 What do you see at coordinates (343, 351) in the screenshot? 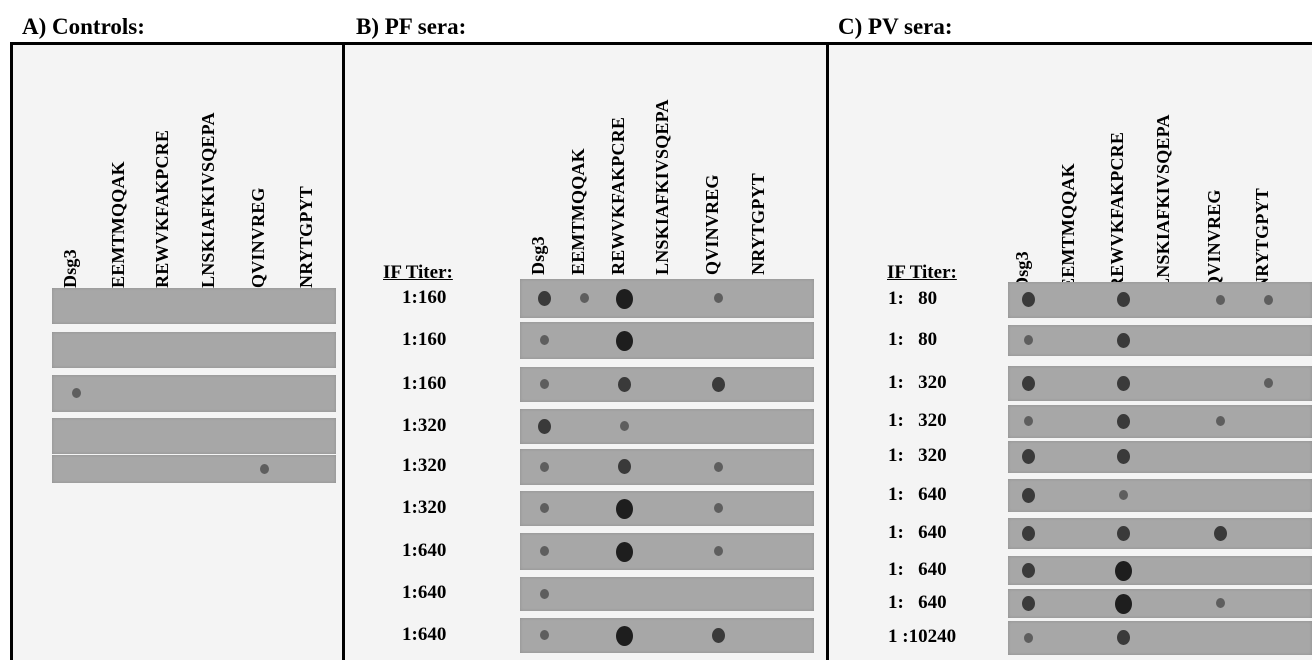
I see `divider-a-b` at bounding box center [343, 351].